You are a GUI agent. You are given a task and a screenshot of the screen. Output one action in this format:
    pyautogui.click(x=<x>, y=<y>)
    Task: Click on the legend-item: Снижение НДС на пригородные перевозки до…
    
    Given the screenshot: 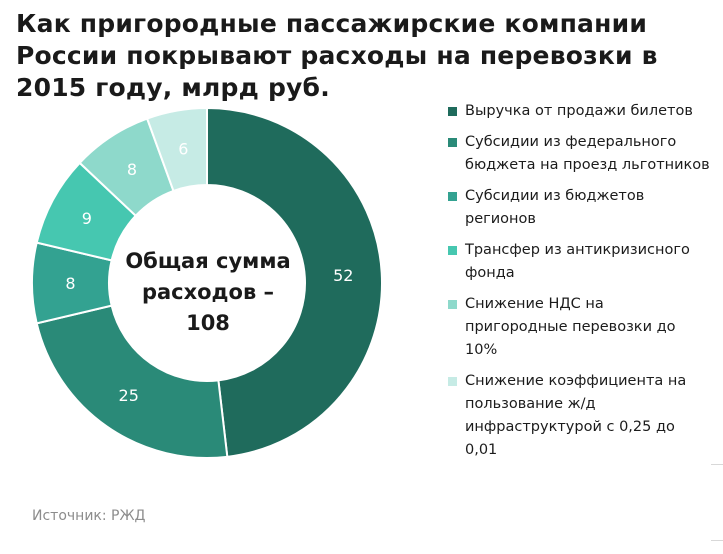 What is the action you would take?
    pyautogui.click(x=579, y=327)
    